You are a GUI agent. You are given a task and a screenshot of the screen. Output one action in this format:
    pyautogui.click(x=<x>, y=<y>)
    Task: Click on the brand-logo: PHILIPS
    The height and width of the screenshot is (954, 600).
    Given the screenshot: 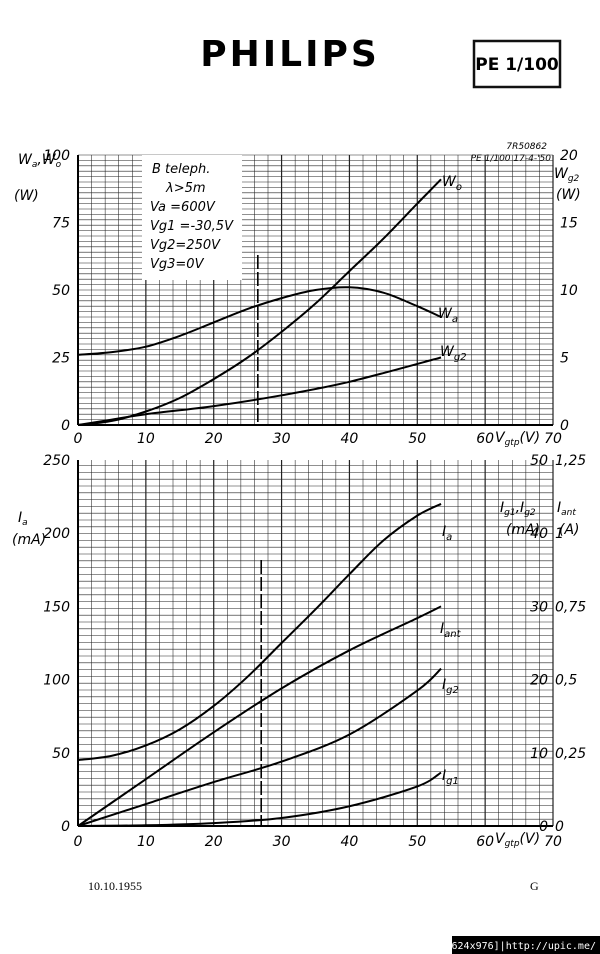 What is the action you would take?
    pyautogui.click(x=290, y=54)
    